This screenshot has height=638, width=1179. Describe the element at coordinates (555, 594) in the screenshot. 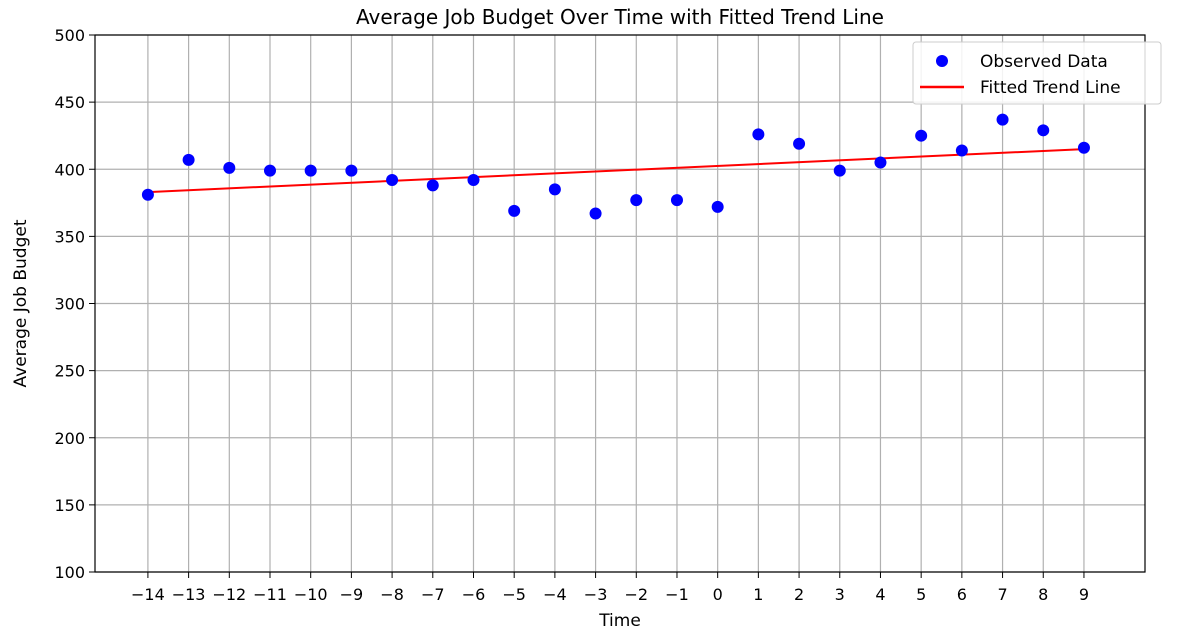

I see `x-tick-label: −4` at that location.